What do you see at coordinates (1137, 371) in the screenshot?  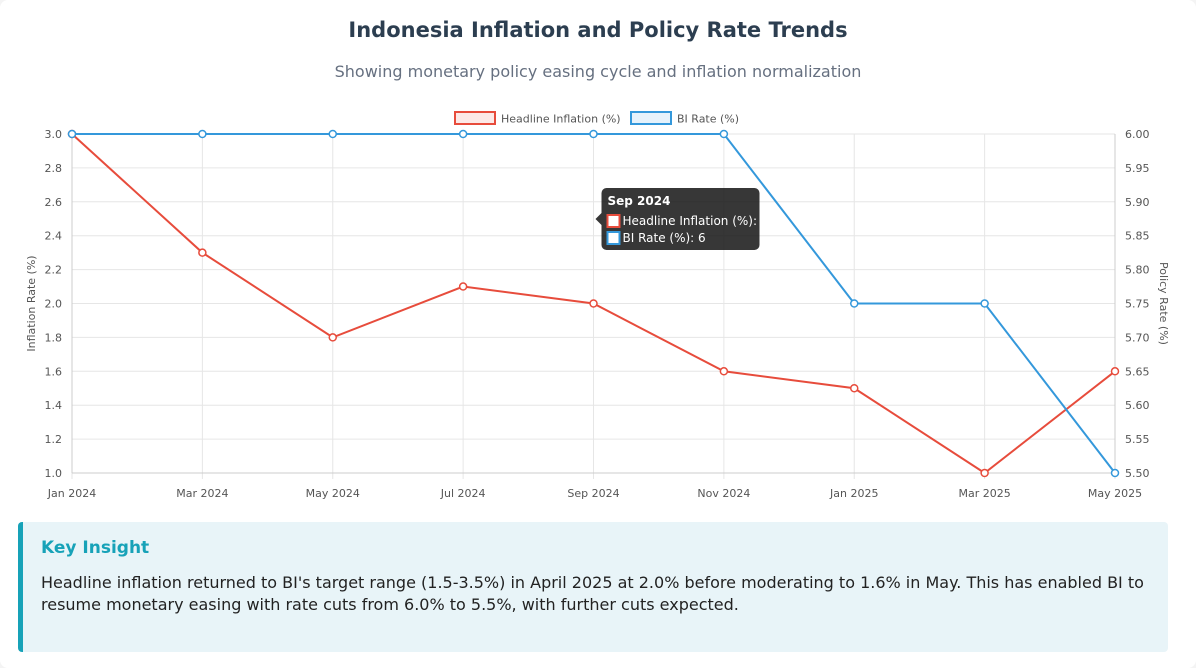 I see `y-right-tick-label: 5.65` at bounding box center [1137, 371].